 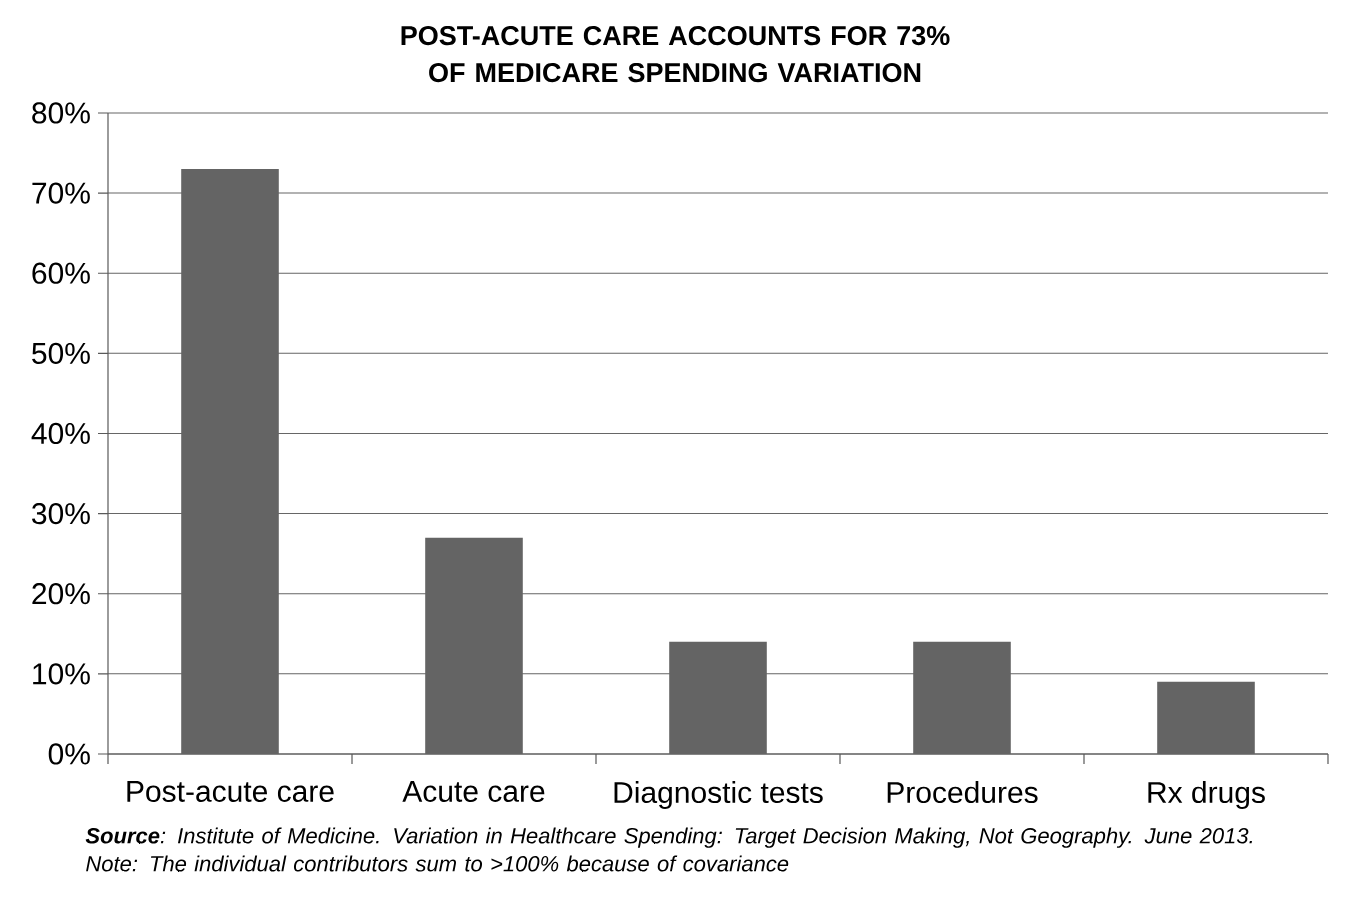 What do you see at coordinates (61, 193) in the screenshot?
I see `y-tick-label: 70%` at bounding box center [61, 193].